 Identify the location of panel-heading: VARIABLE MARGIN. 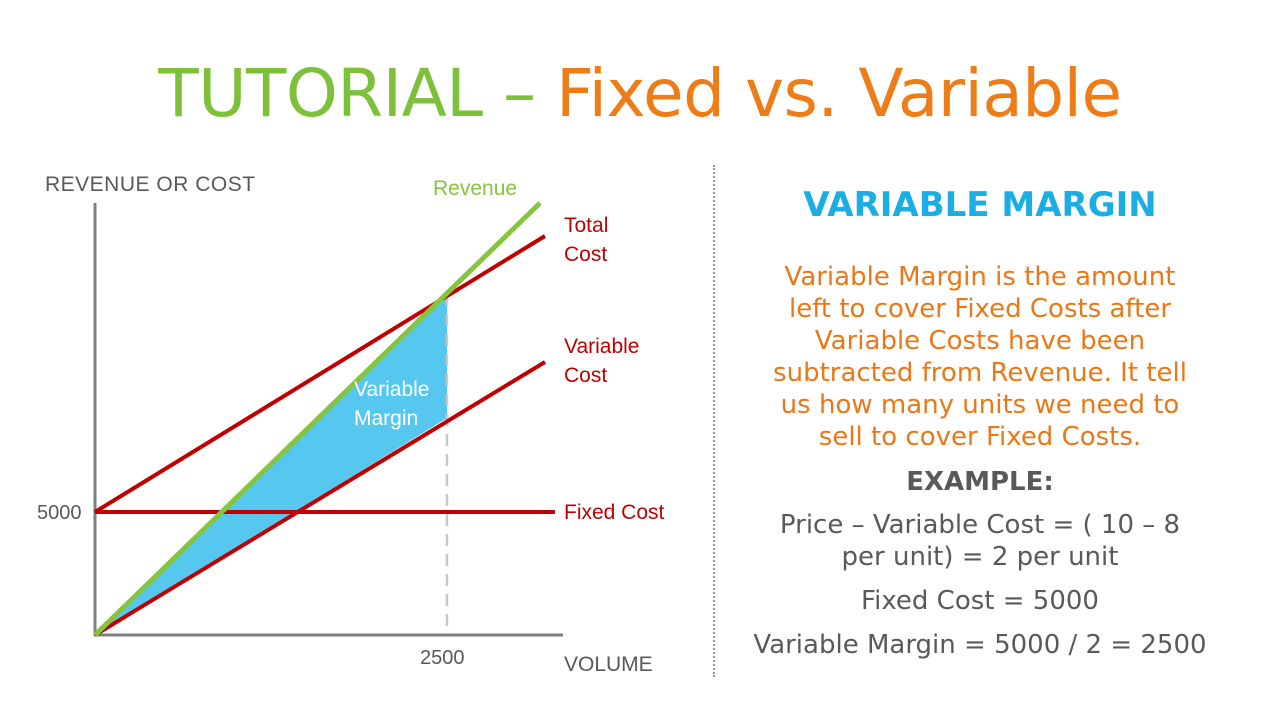
(980, 205).